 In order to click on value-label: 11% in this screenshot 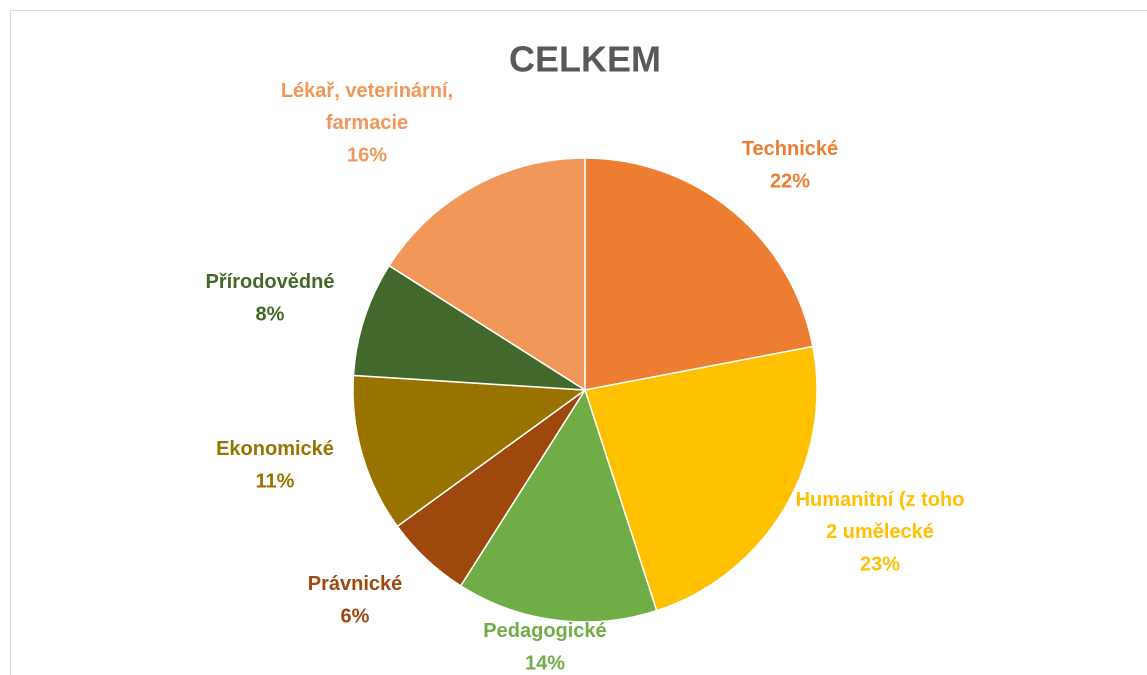, I will do `click(275, 481)`.